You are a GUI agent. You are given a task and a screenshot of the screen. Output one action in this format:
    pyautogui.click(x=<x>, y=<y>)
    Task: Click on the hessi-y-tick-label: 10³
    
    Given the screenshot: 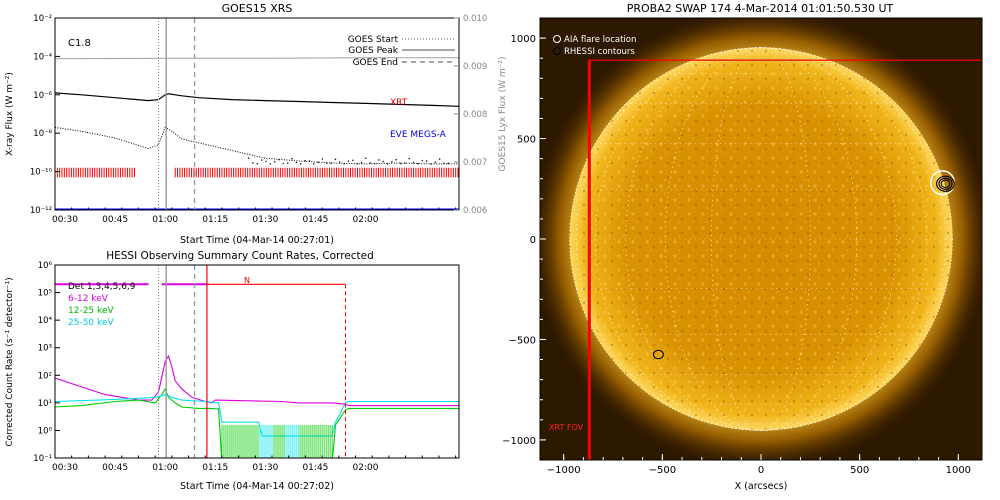 What is the action you would take?
    pyautogui.click(x=45, y=349)
    